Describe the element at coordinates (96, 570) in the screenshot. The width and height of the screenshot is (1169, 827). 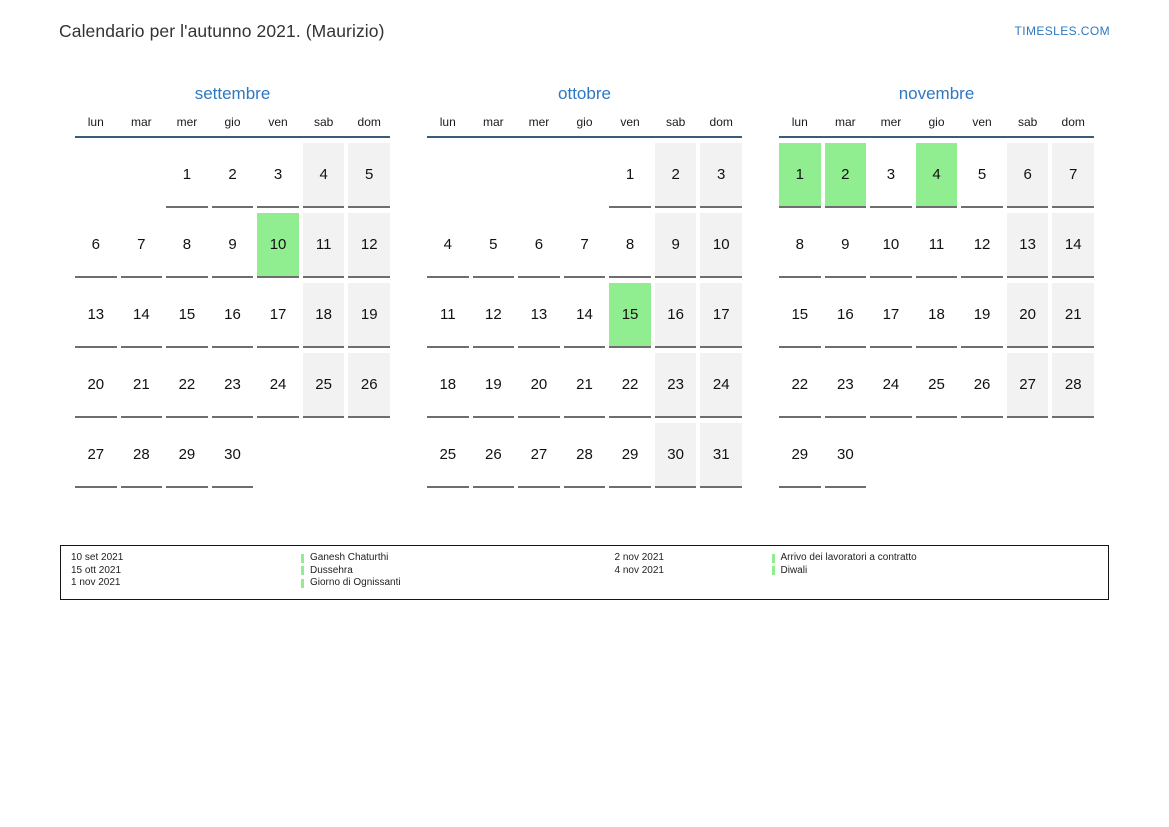
I see `legend-date: 15 ott 2021` at that location.